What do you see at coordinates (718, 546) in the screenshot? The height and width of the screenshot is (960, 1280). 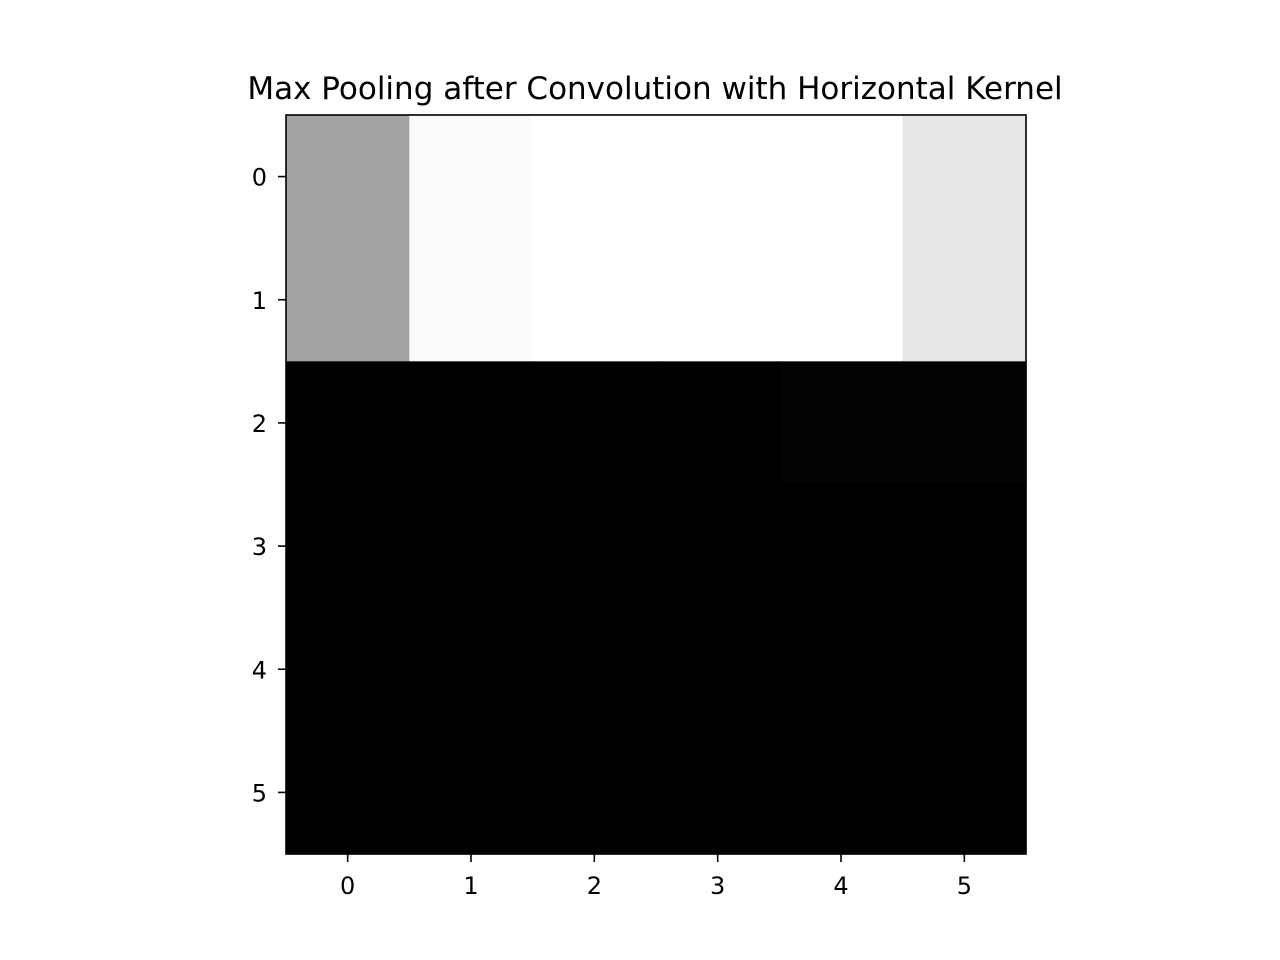 I see `heatmap-cell-r3-c3` at bounding box center [718, 546].